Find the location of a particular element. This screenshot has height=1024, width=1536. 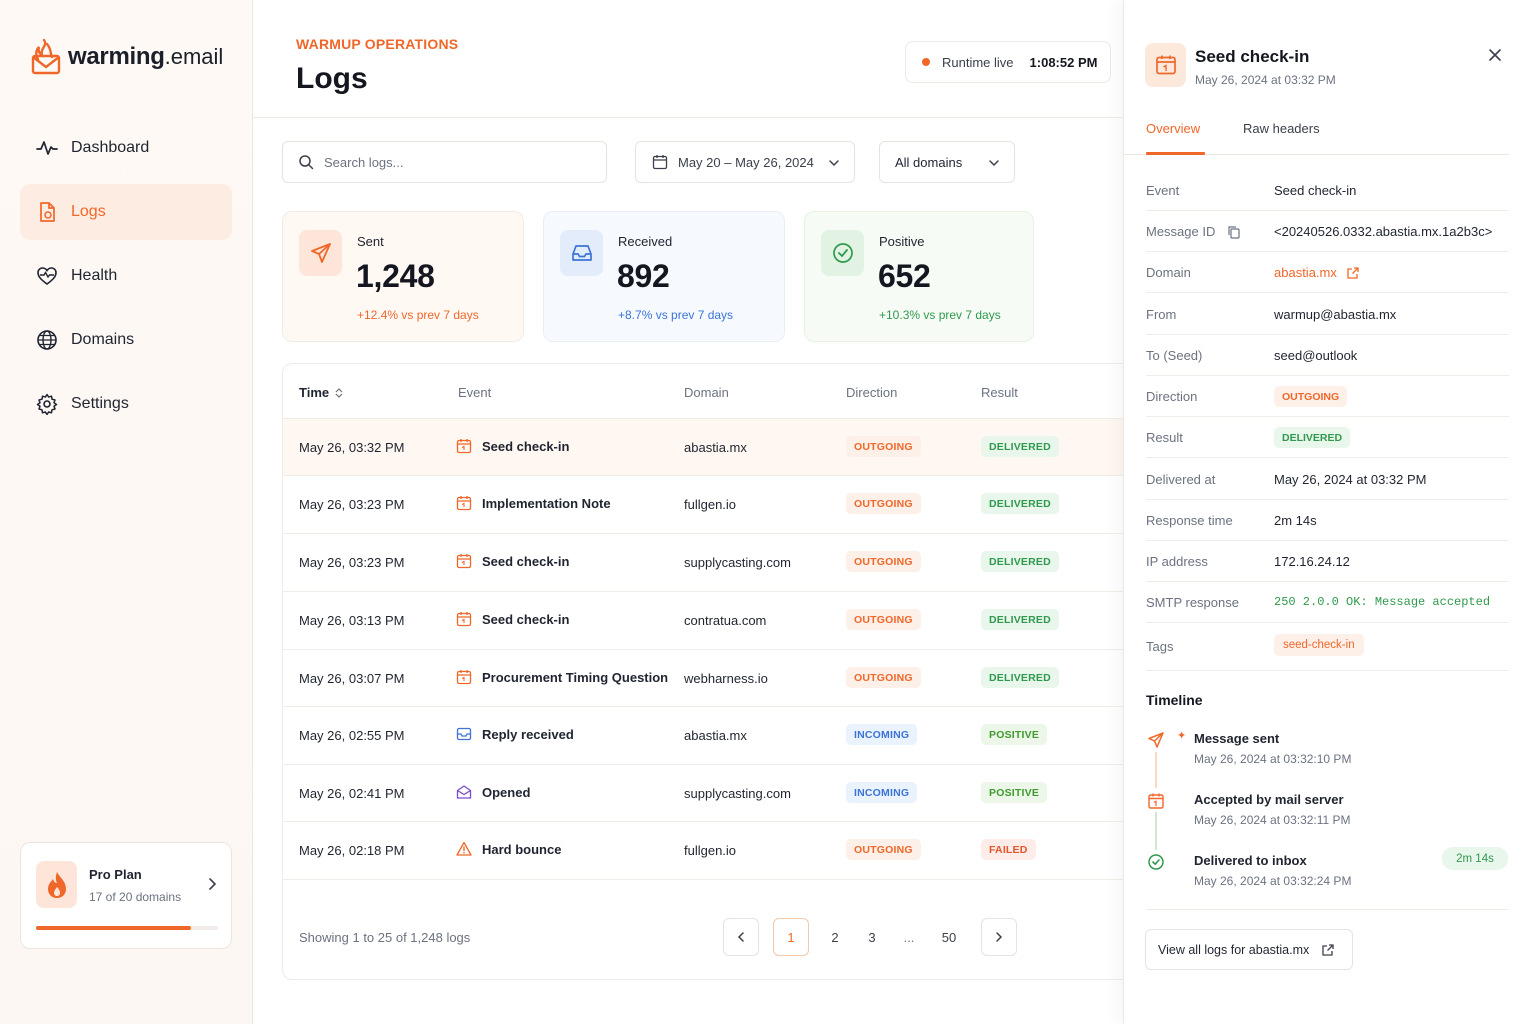

timeline-event-time: May 26, 2024 at 03:32:24 PM is located at coordinates (1273, 881).